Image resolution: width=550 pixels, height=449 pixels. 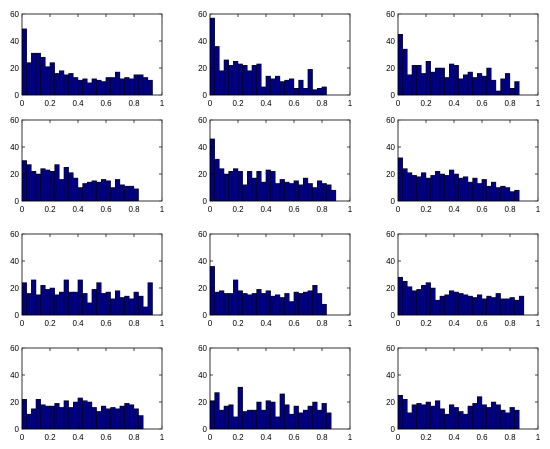 I want to click on histogram-panel-6: 0 0.2 0.4 0.6 0.8 1 0 20 40 60, so click(x=463, y=165).